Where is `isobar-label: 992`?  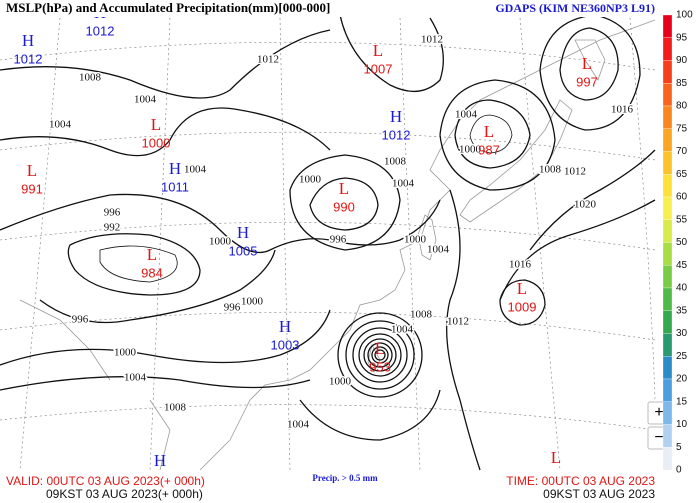 isobar-label: 992 is located at coordinates (112, 228).